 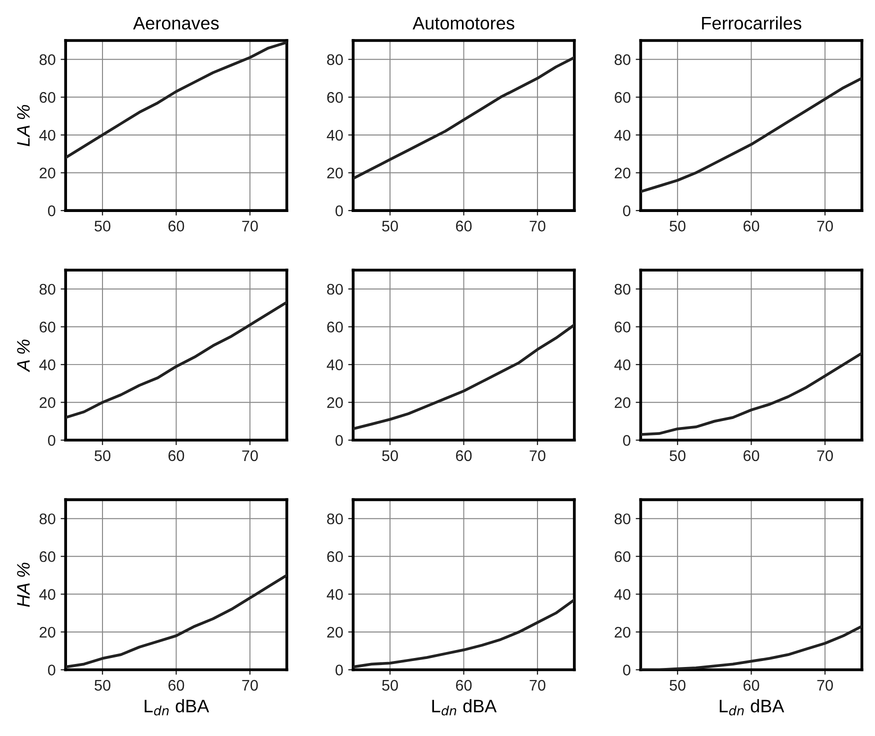 I want to click on chart-title: Aeronaves, so click(x=176, y=23).